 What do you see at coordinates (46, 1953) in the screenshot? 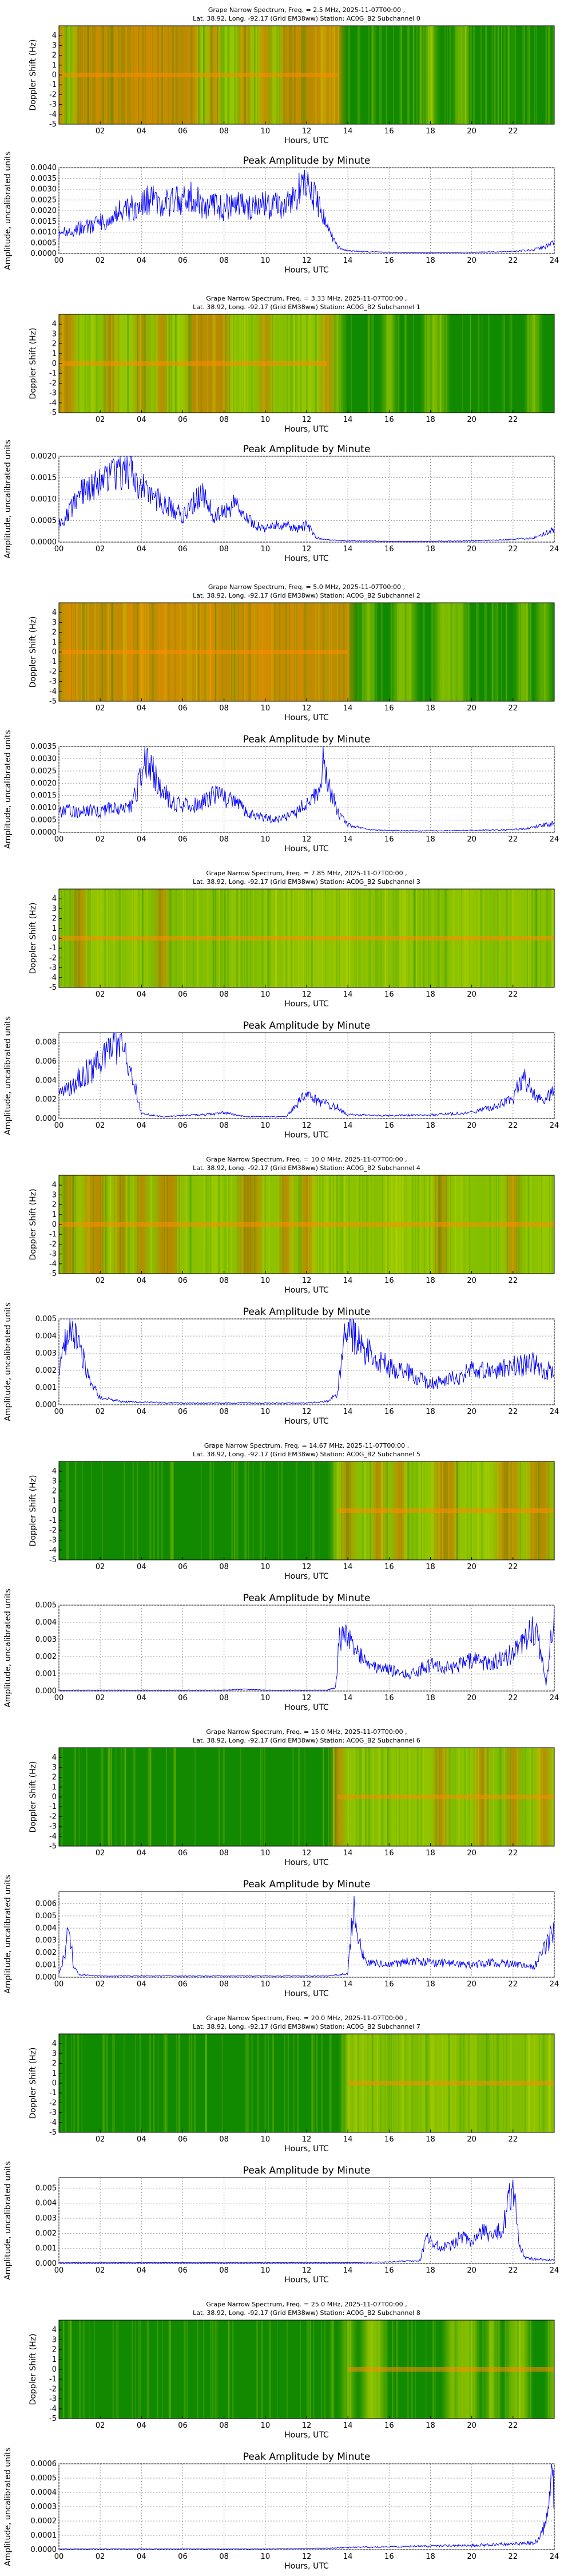
I see `y-tick-label: 0.002` at bounding box center [46, 1953].